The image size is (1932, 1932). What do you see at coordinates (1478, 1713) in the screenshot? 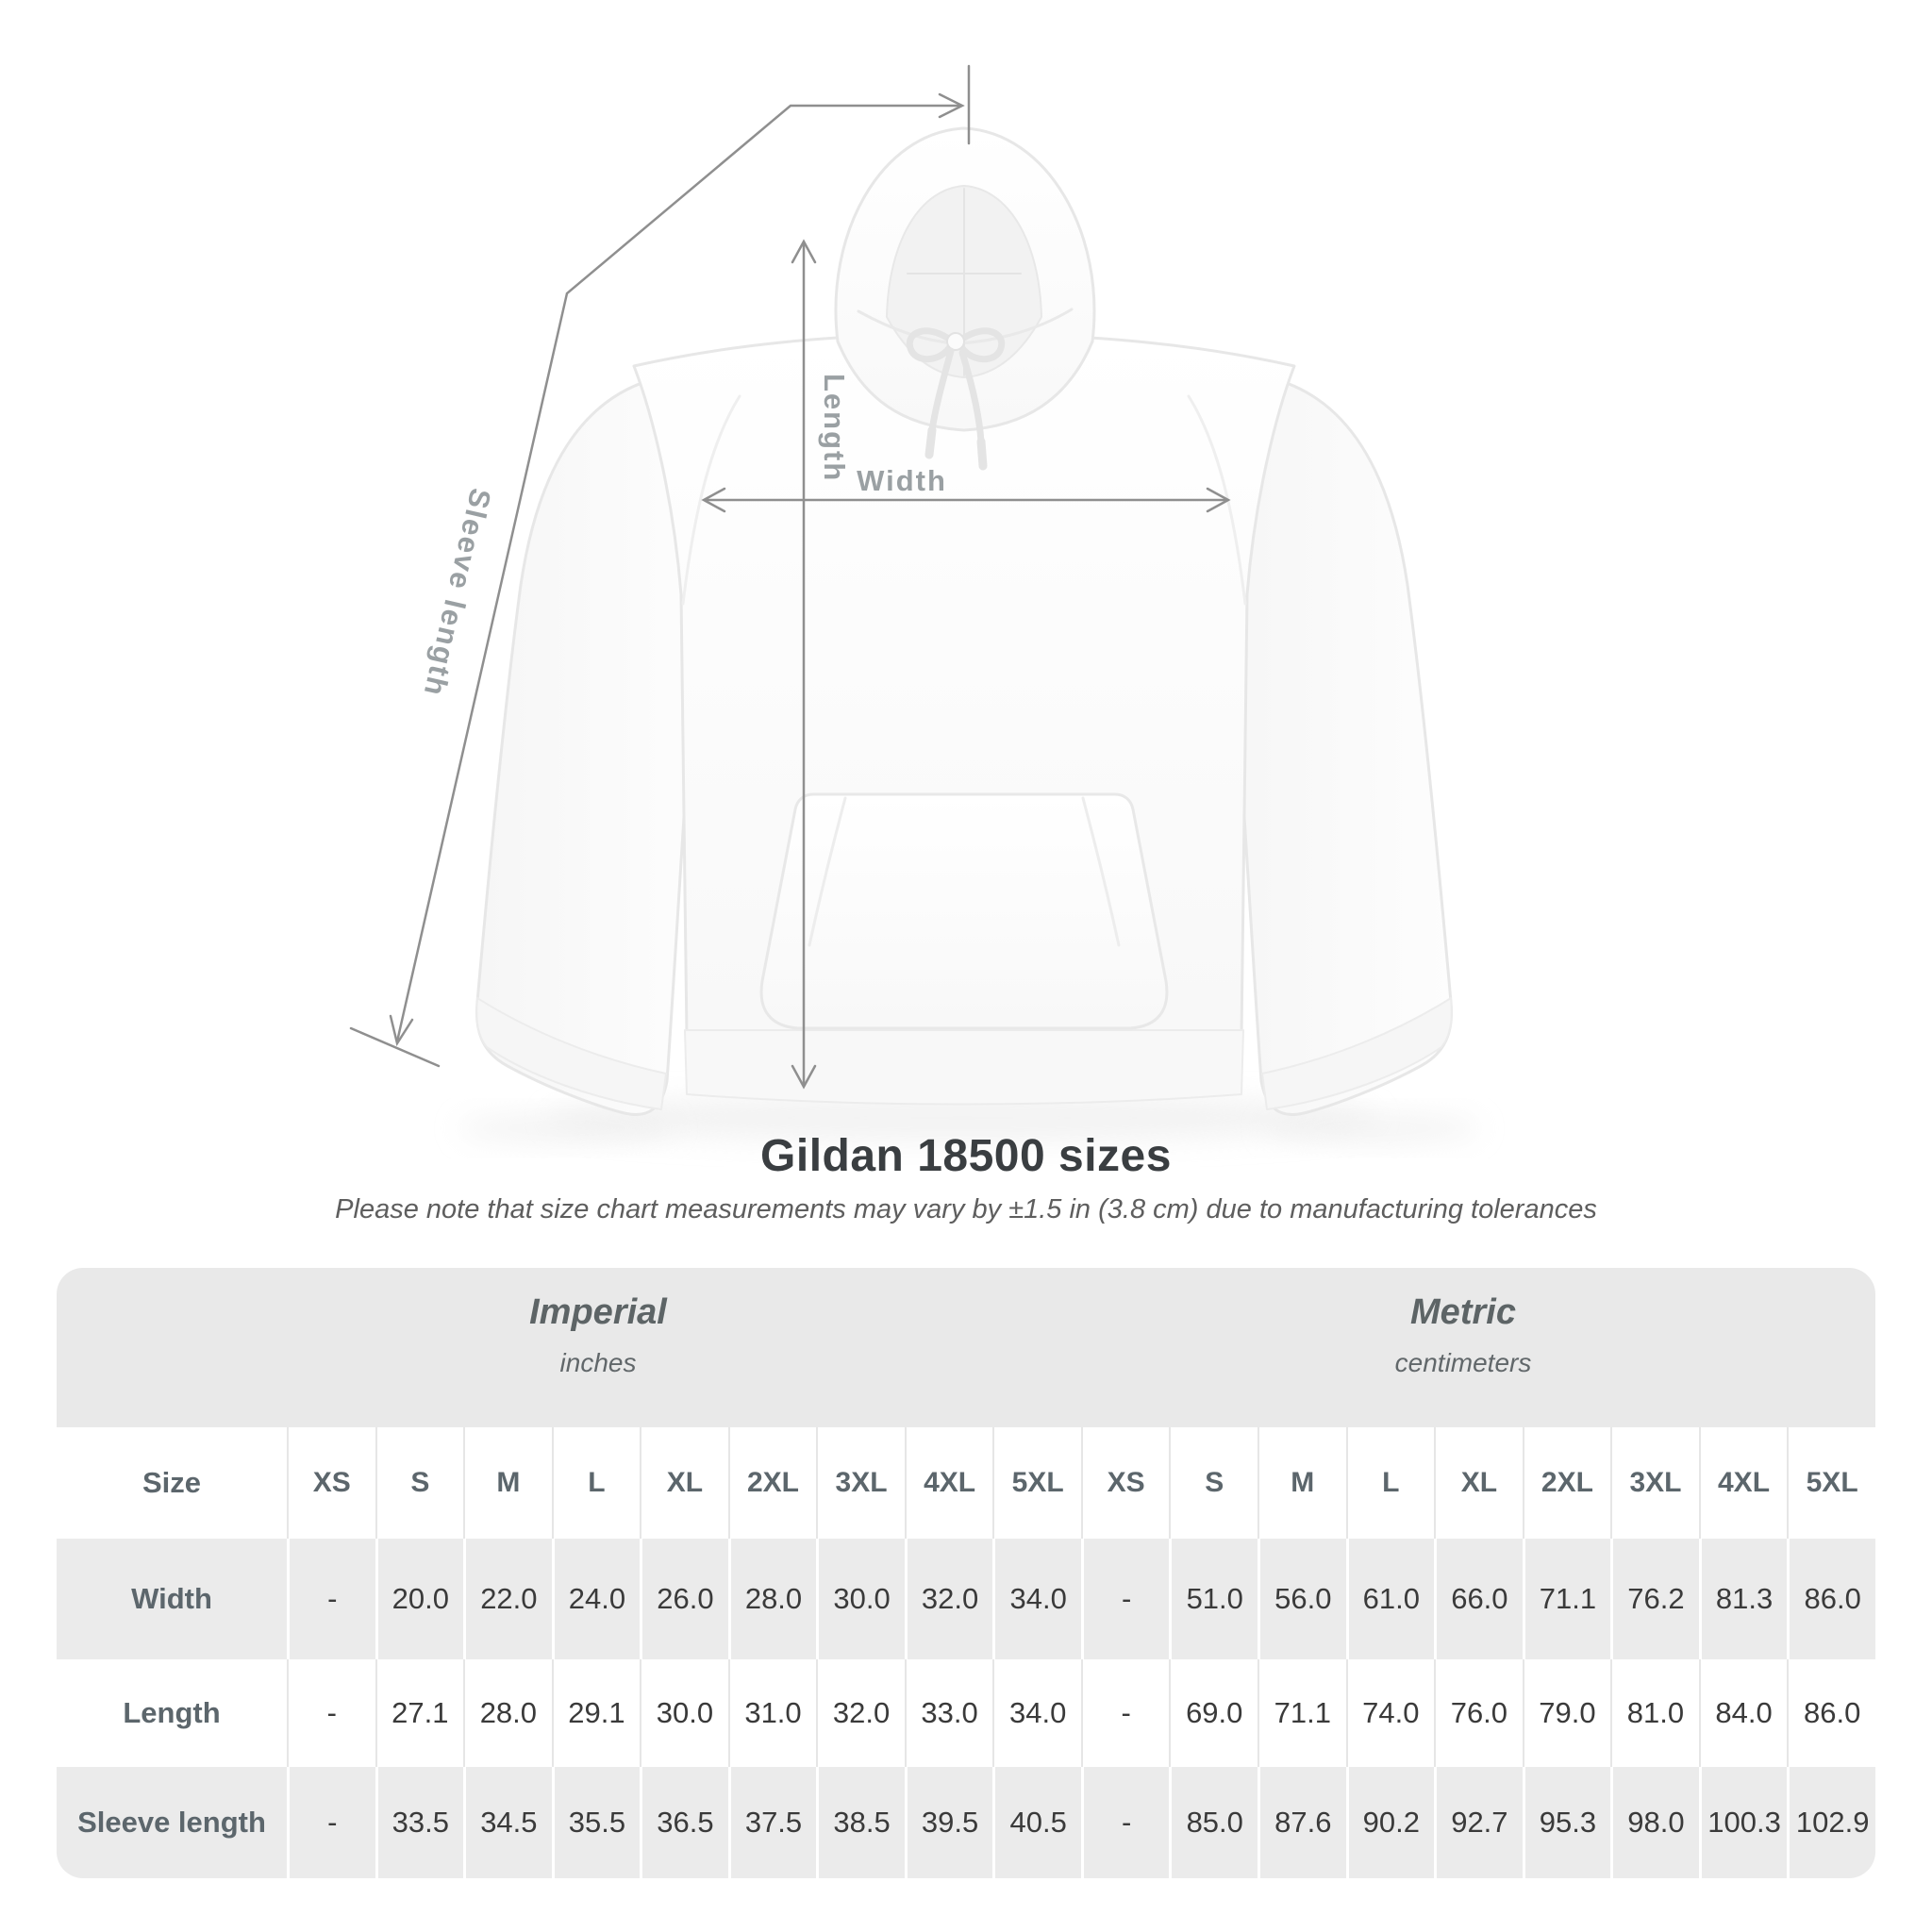
I see `length-value: 76.0` at bounding box center [1478, 1713].